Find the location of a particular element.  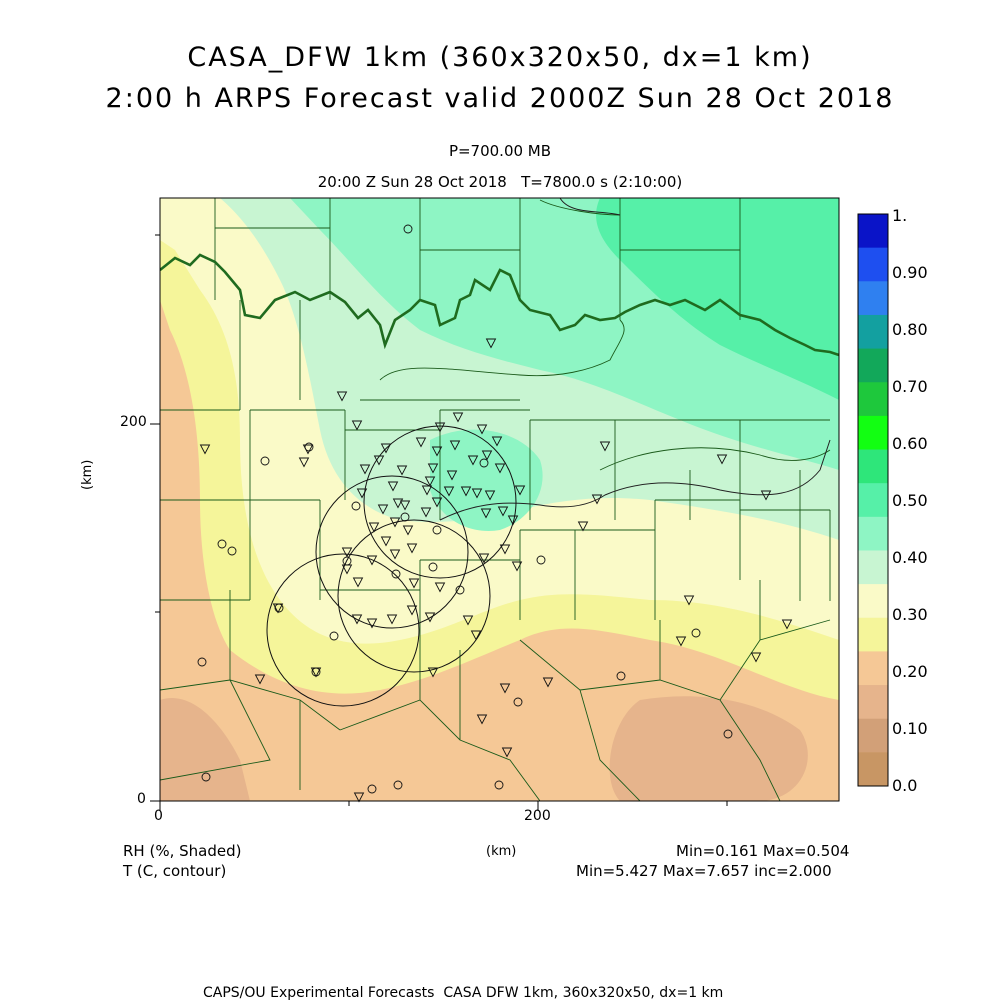

x-axis-unit: (km) is located at coordinates (501, 851).